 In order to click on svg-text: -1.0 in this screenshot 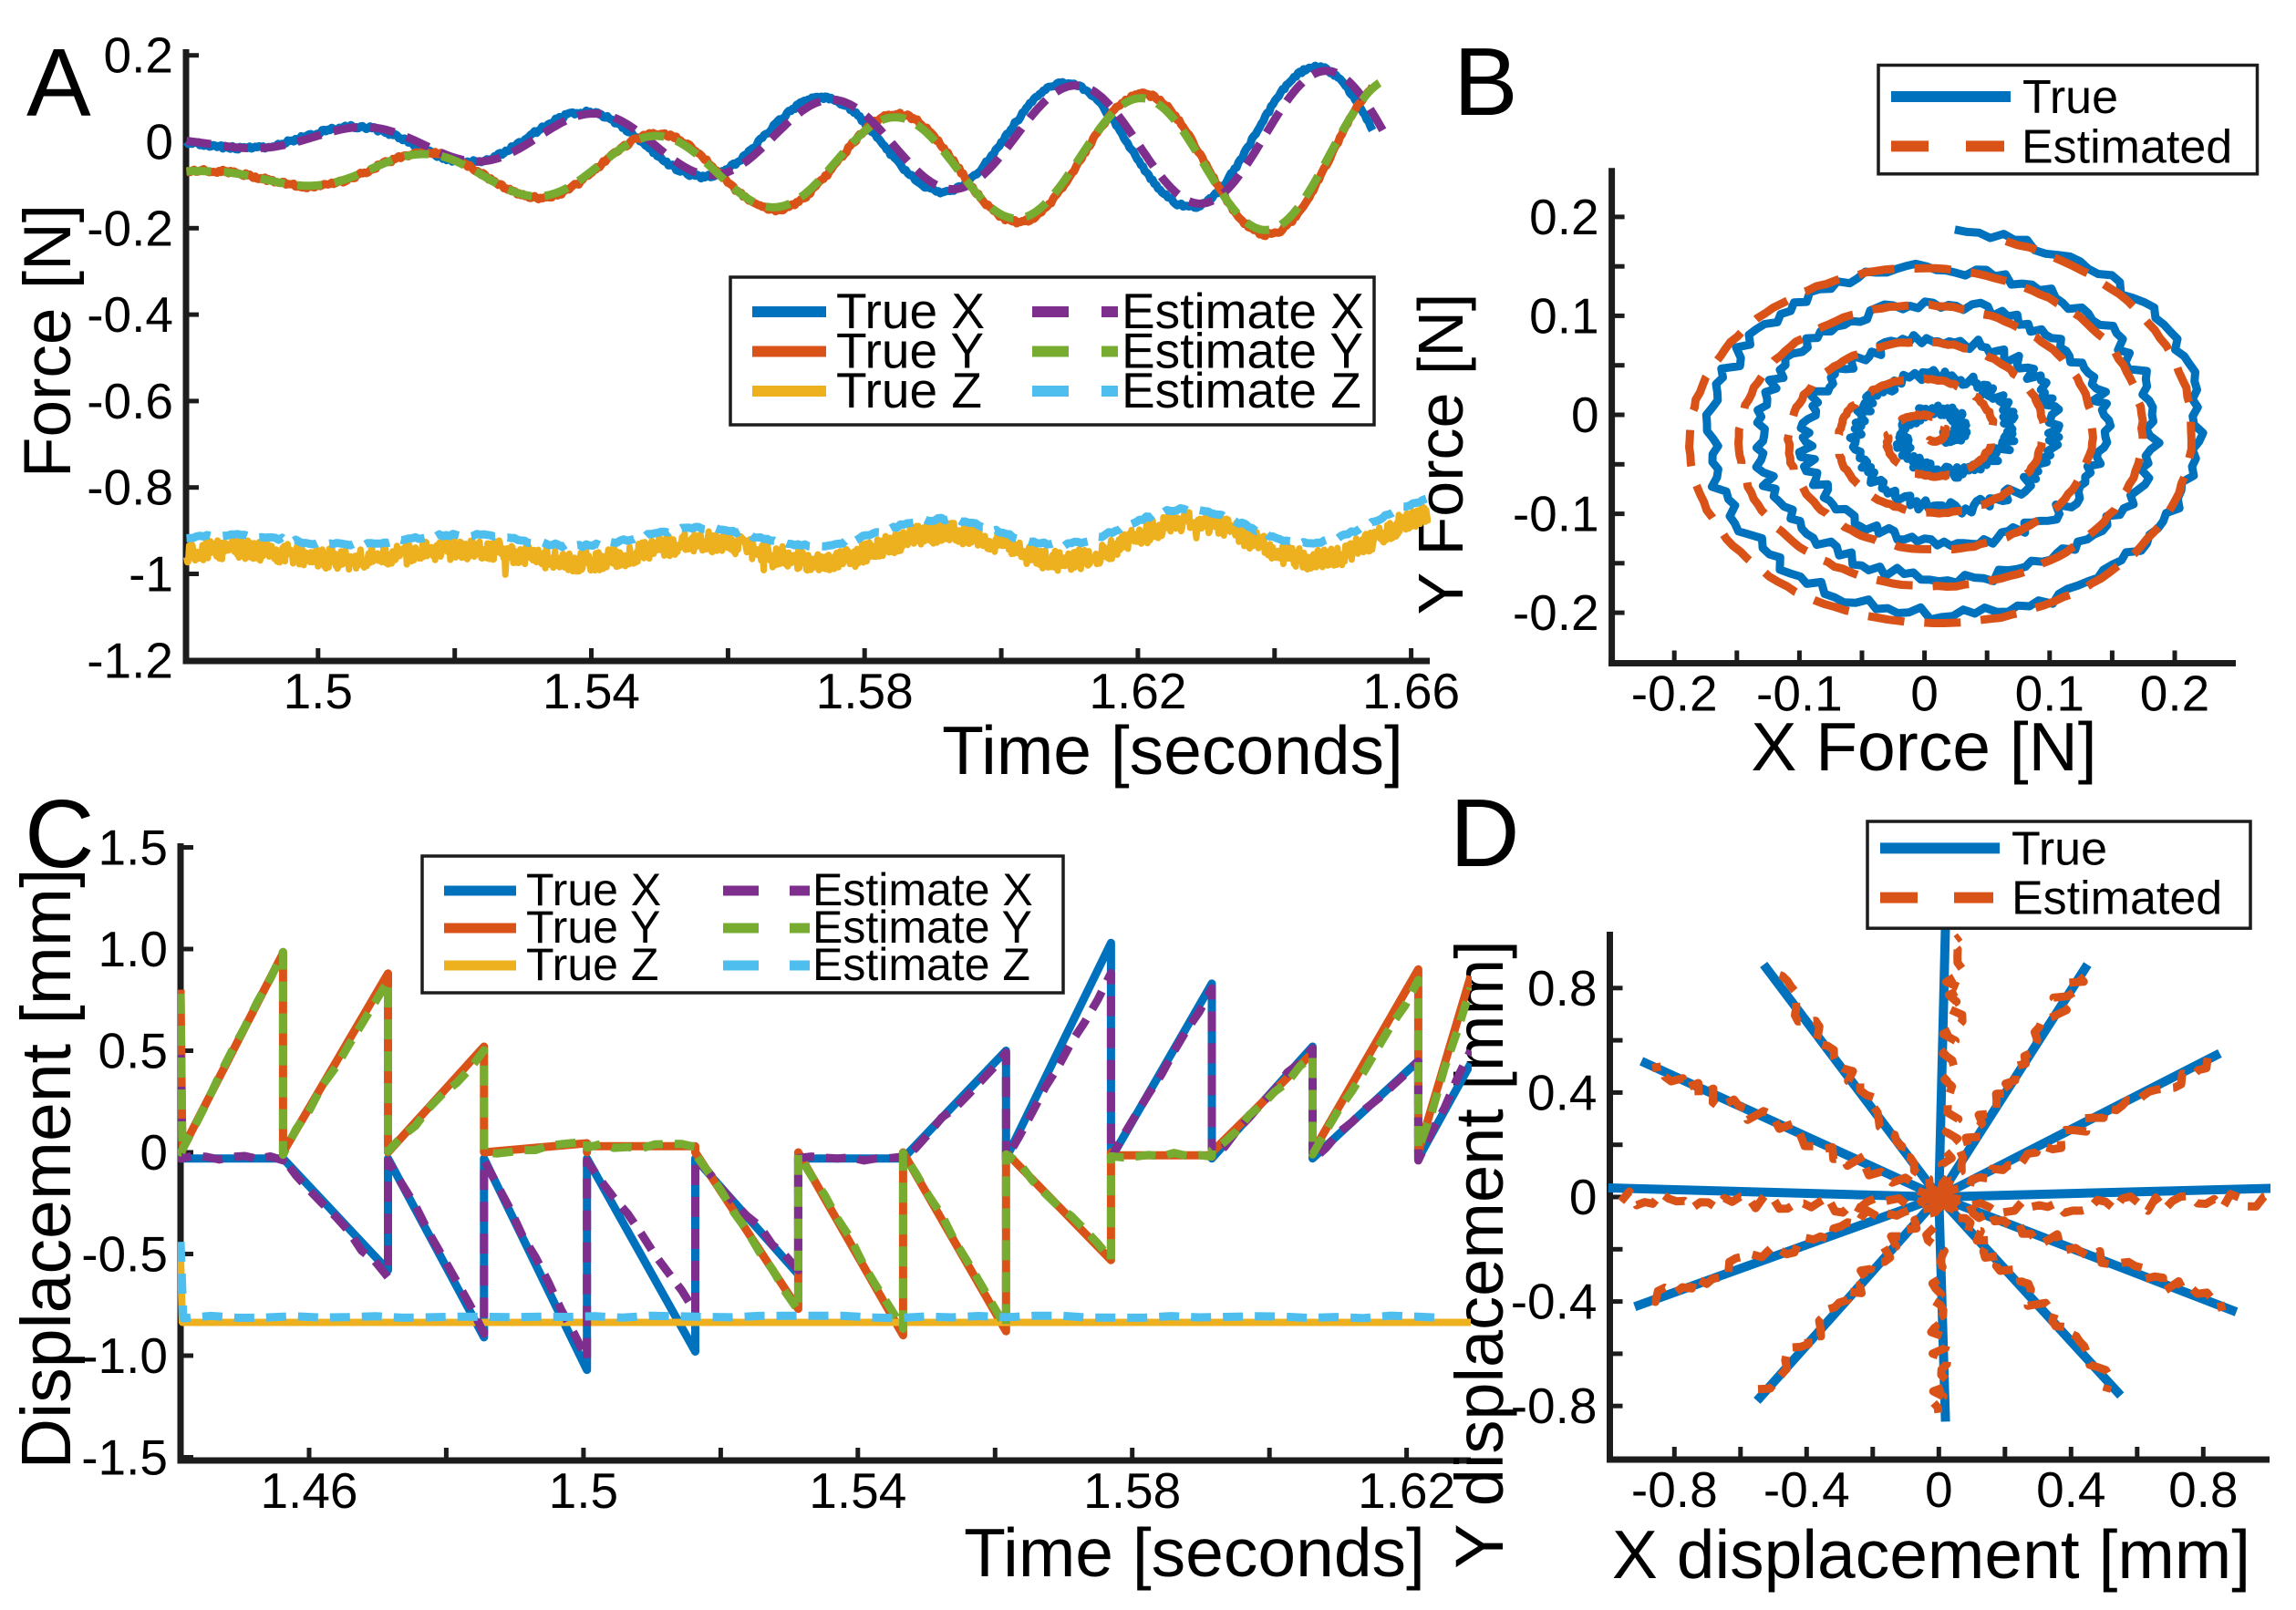, I will do `click(124, 1355)`.